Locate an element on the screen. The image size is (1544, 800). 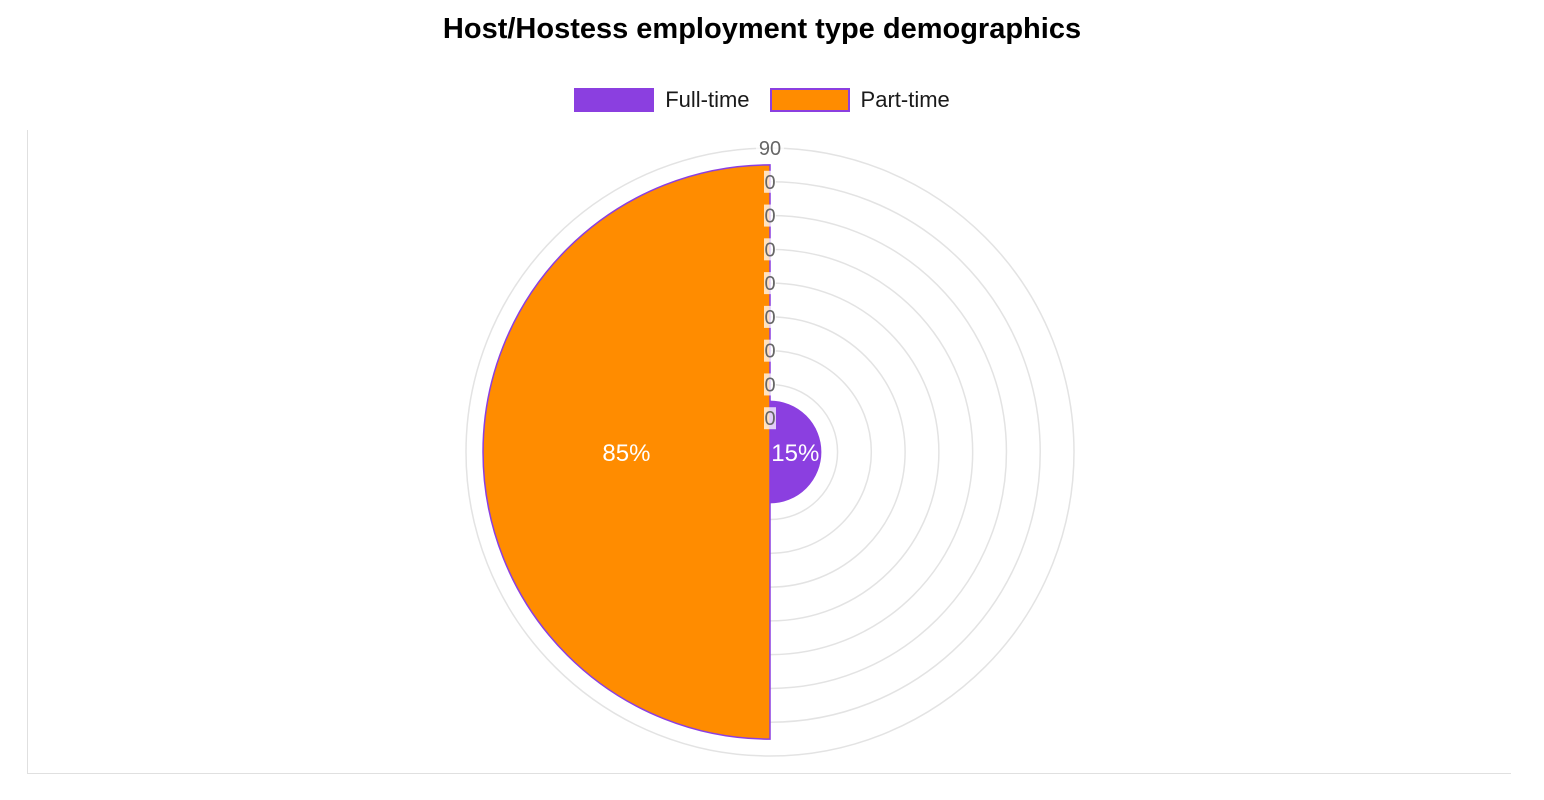
tick-label-40: 0 is located at coordinates (769, 318).